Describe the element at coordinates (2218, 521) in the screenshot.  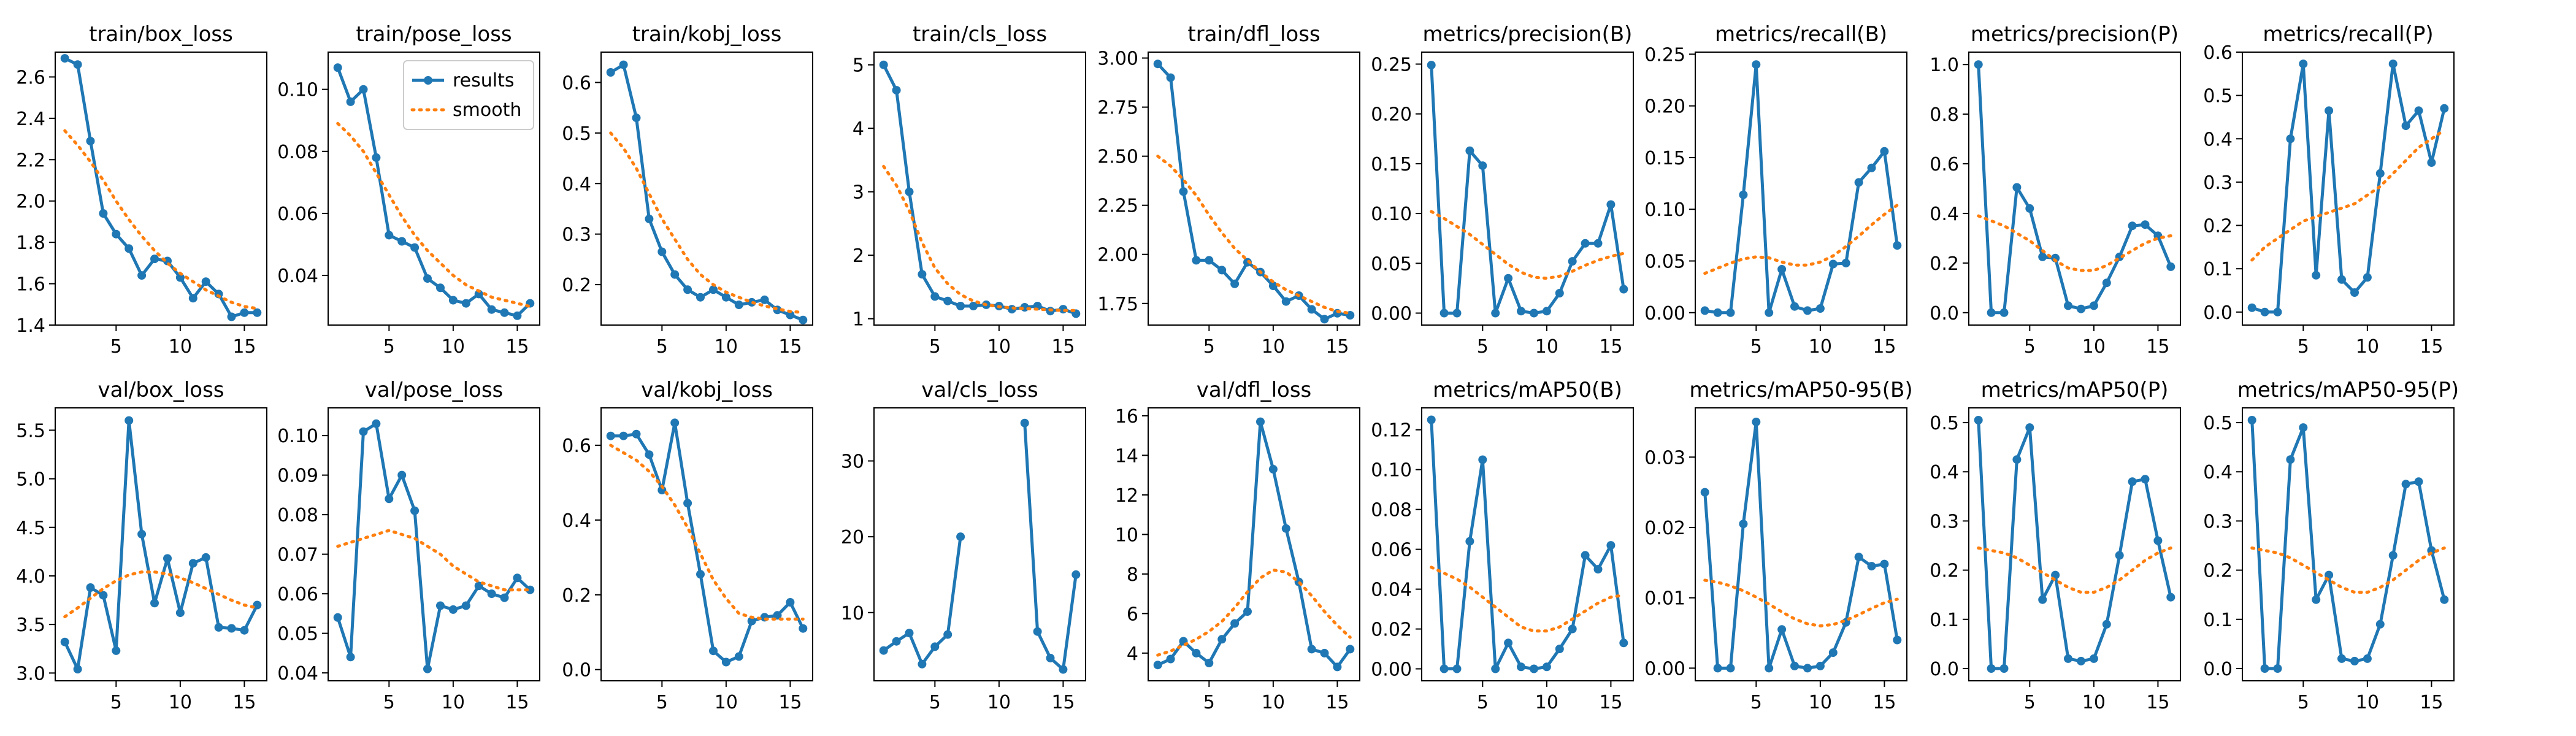
I see `y-tick-label: 0.3` at that location.